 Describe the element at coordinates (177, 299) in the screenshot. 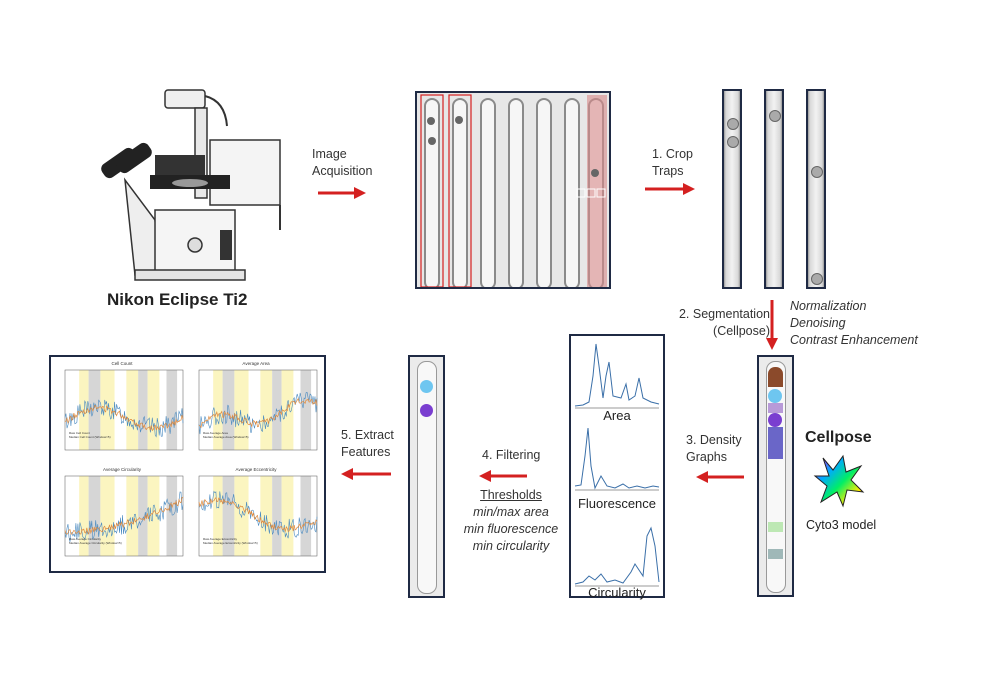

I see `microscope-label: Nikon Eclipse Ti2` at that location.